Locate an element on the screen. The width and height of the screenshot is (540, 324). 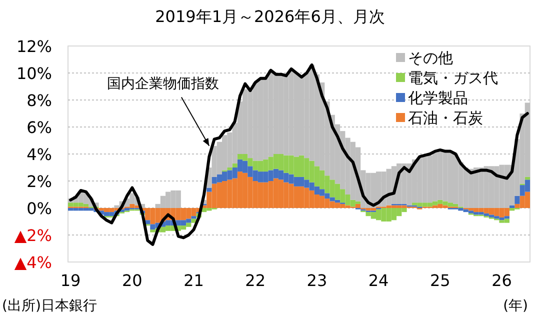
x-tick-label: 25 is located at coordinates (440, 280).